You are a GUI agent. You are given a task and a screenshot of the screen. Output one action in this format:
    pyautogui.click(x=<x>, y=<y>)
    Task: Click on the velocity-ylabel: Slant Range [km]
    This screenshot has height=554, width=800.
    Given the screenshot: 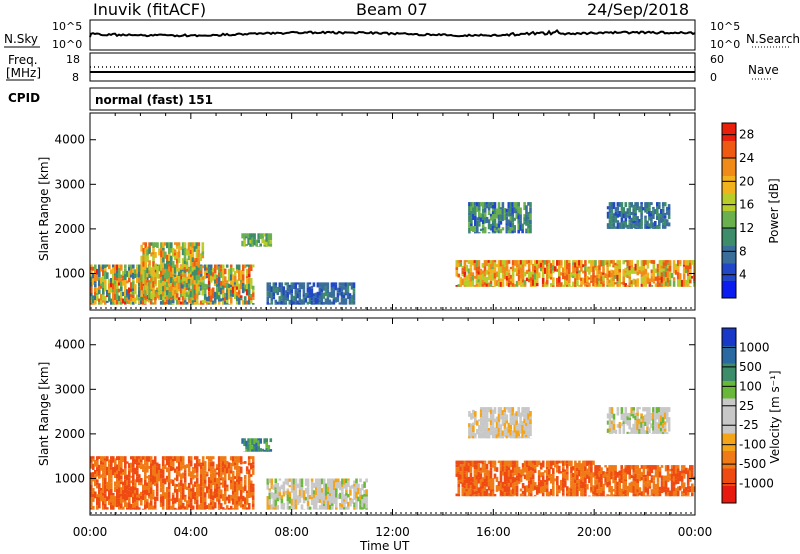 What is the action you would take?
    pyautogui.click(x=44, y=413)
    